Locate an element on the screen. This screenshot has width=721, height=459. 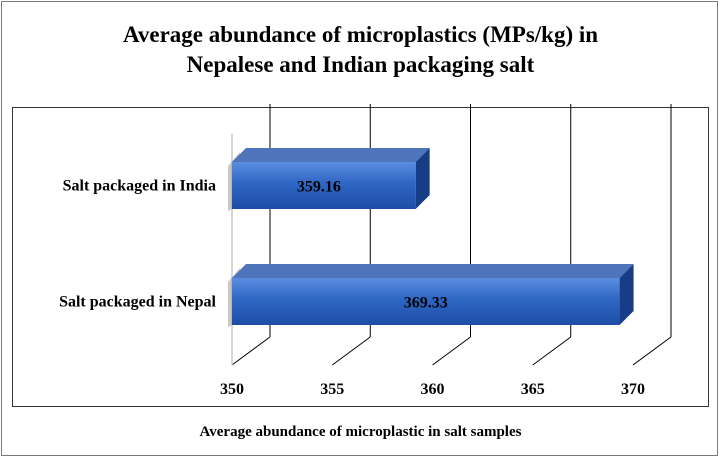
data-label-1: 369.33 is located at coordinates (426, 303).